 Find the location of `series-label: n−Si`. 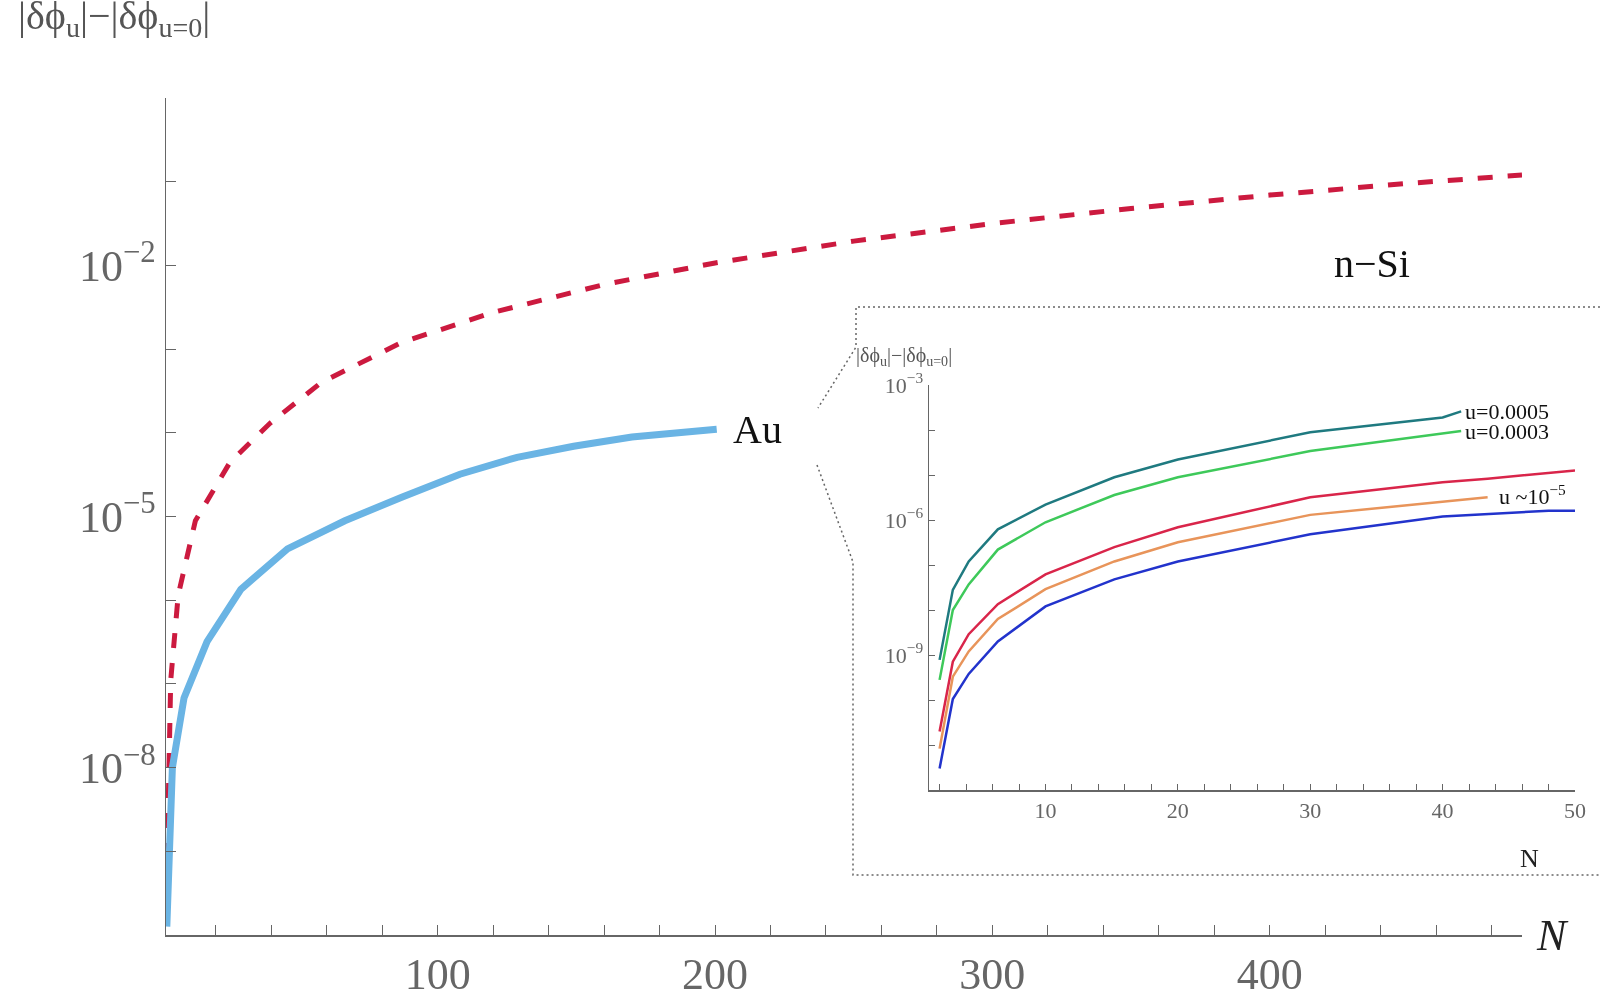

series-label: n−Si is located at coordinates (1372, 263).